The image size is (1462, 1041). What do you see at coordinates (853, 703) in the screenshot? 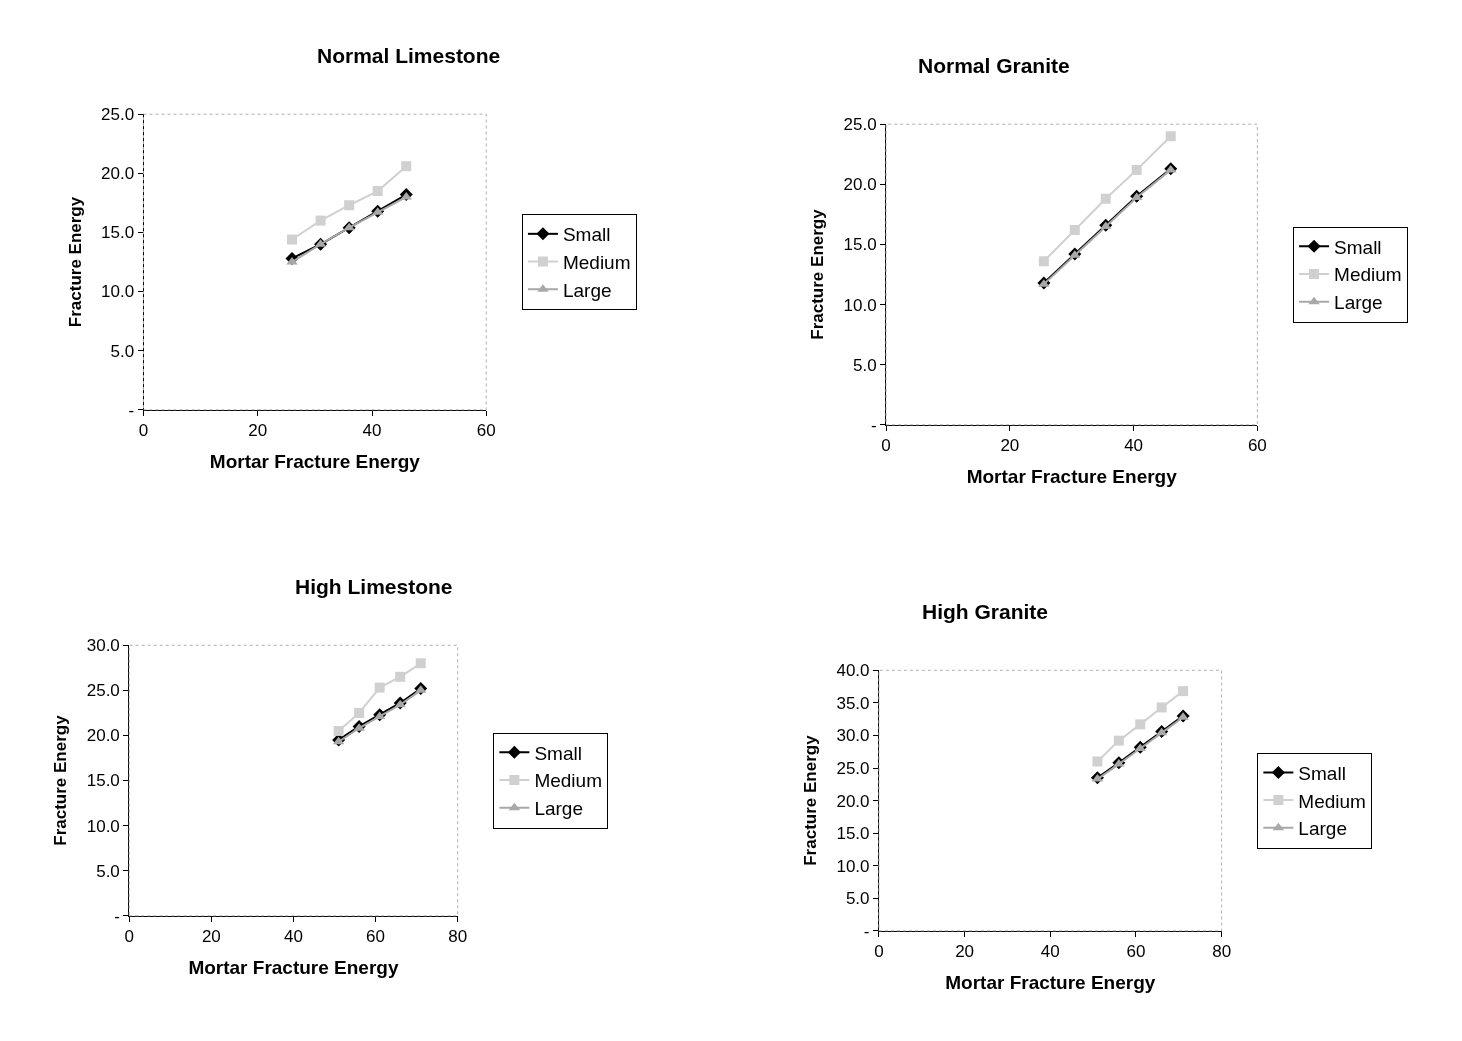
I see `y-tick-label: 35.0` at bounding box center [853, 703].